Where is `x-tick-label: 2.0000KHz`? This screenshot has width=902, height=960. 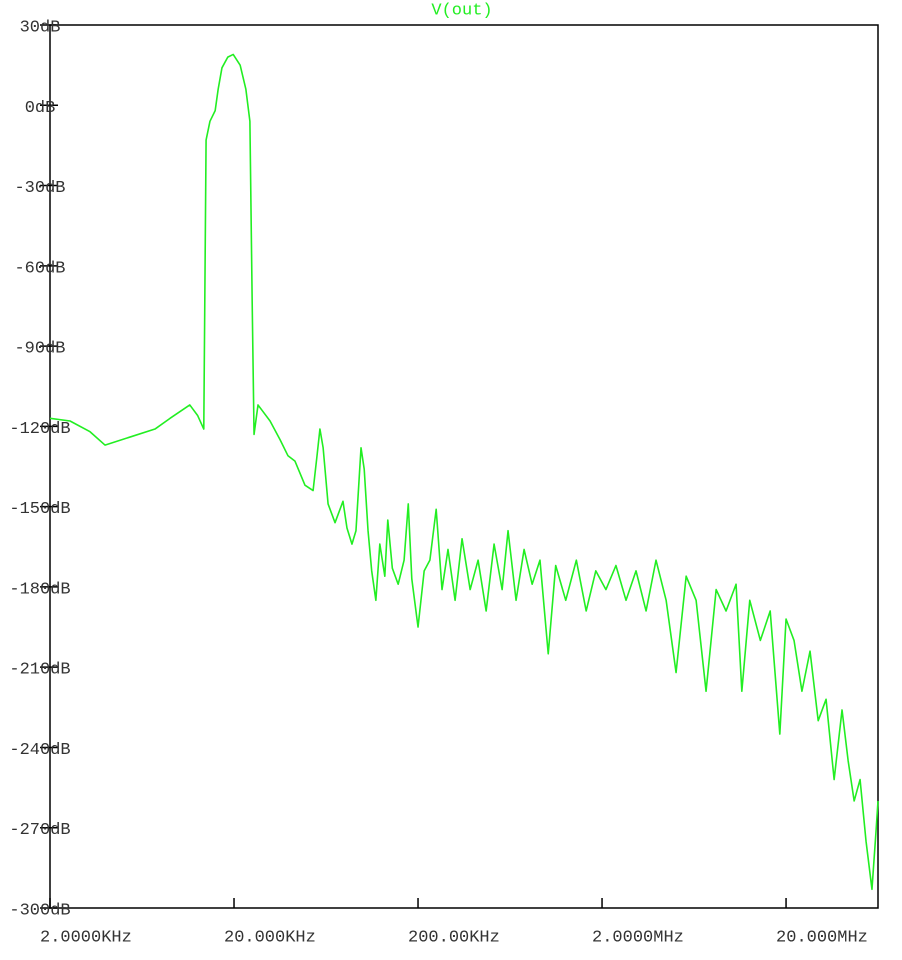
x-tick-label: 2.0000KHz is located at coordinates (86, 937).